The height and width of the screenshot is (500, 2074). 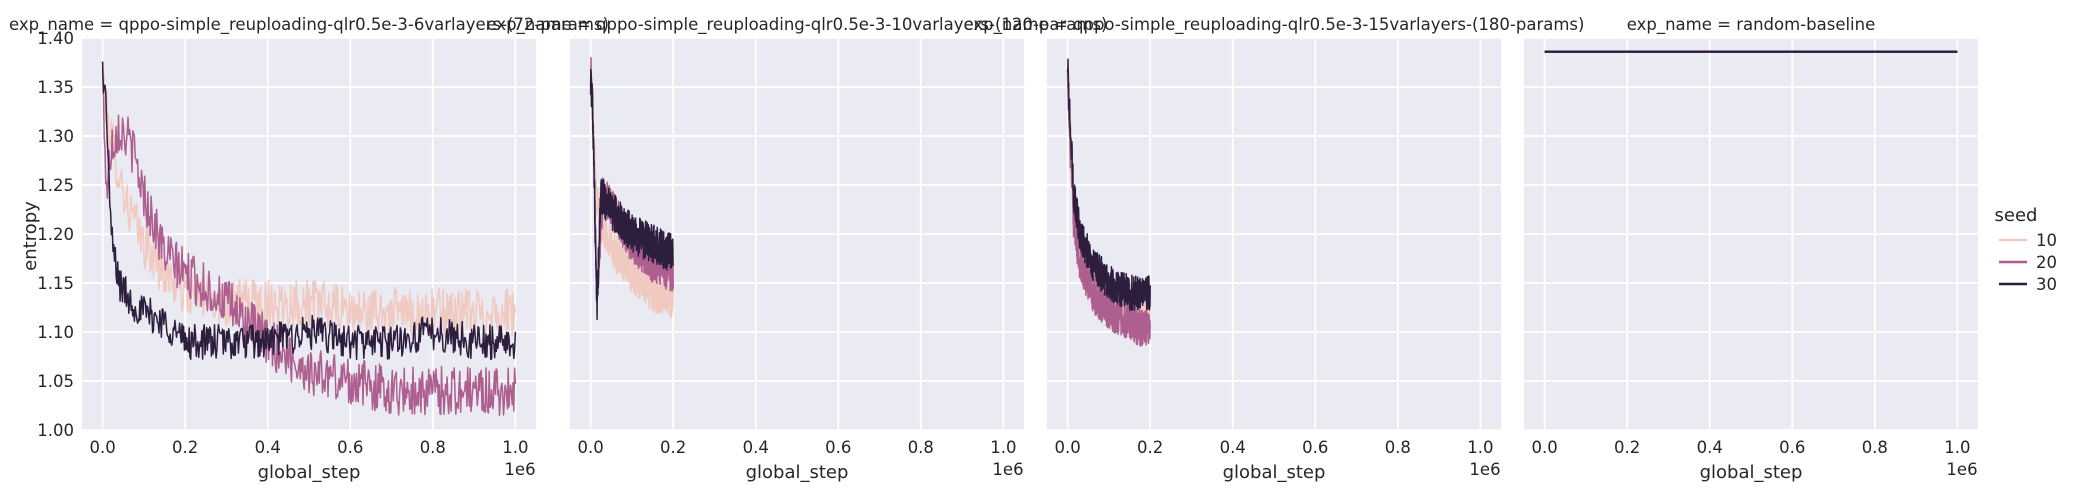 I want to click on y-axis-label: entropy, so click(x=30, y=236).